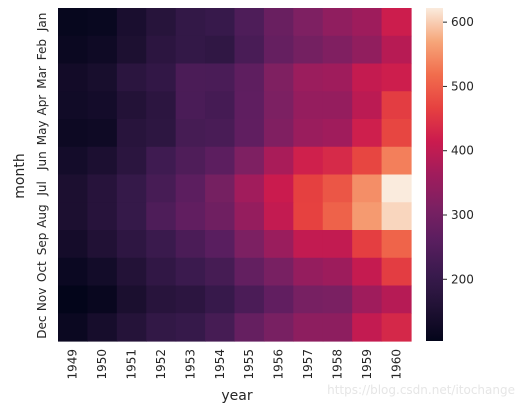 The width and height of the screenshot is (523, 407). What do you see at coordinates (42, 299) in the screenshot?
I see `y-tick-label: Nov` at bounding box center [42, 299].